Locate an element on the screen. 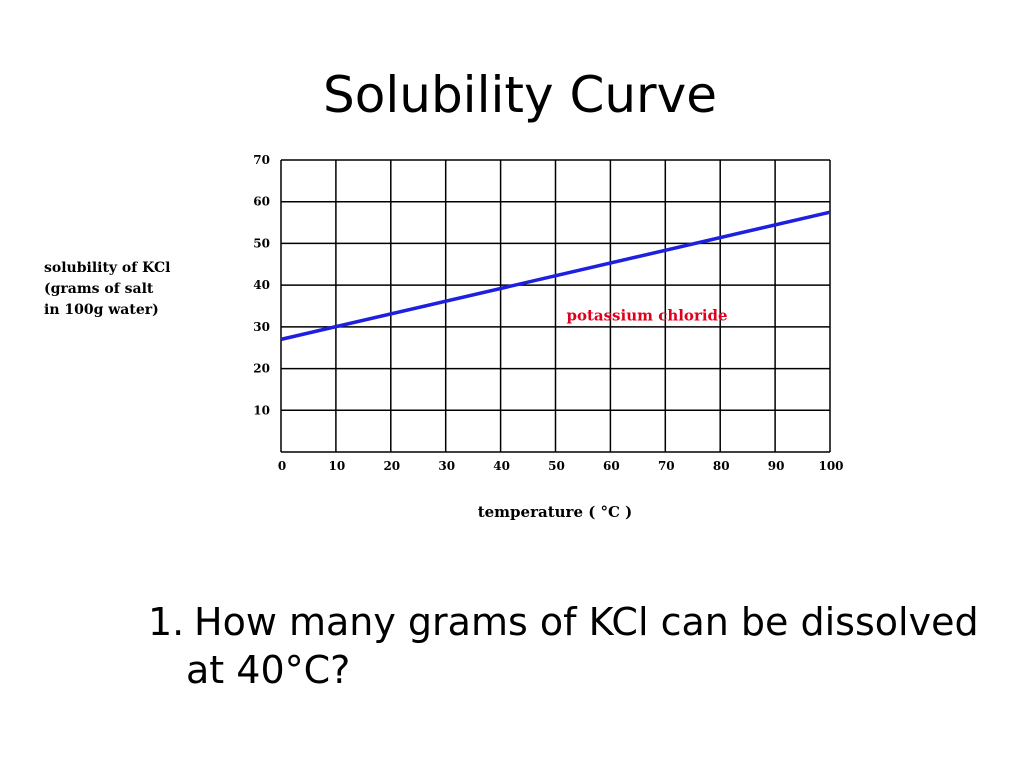  x-tick-label: 100 is located at coordinates (830, 466).